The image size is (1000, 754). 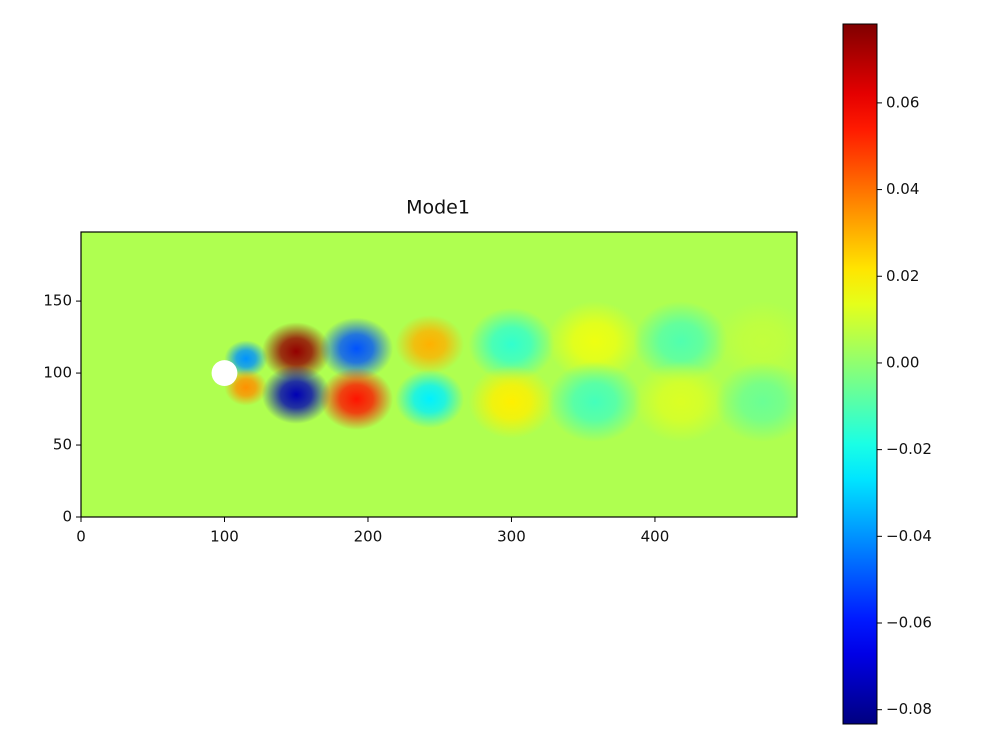 I want to click on x-tick-label: 400, so click(x=655, y=537).